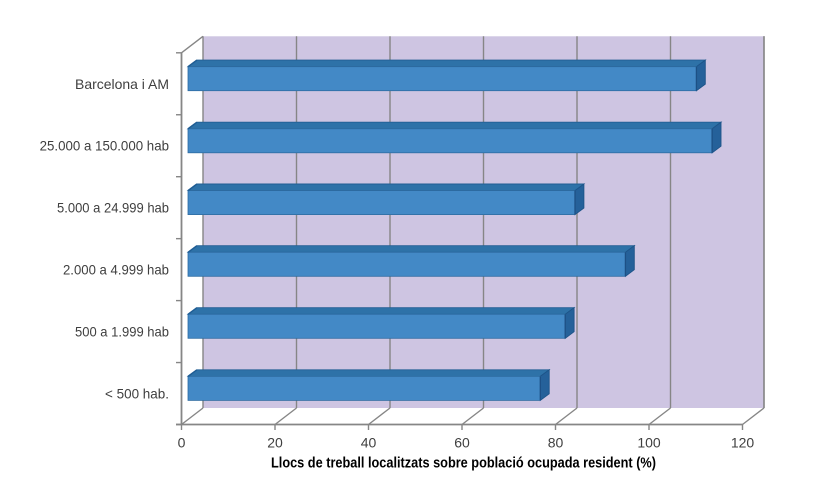 The image size is (821, 496). What do you see at coordinates (275, 442) in the screenshot?
I see `svg-text: 20` at bounding box center [275, 442].